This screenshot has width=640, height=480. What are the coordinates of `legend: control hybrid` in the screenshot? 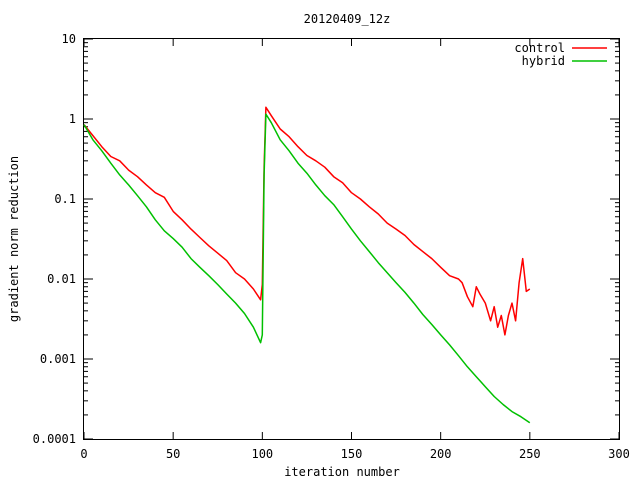 It's located at (560, 54).